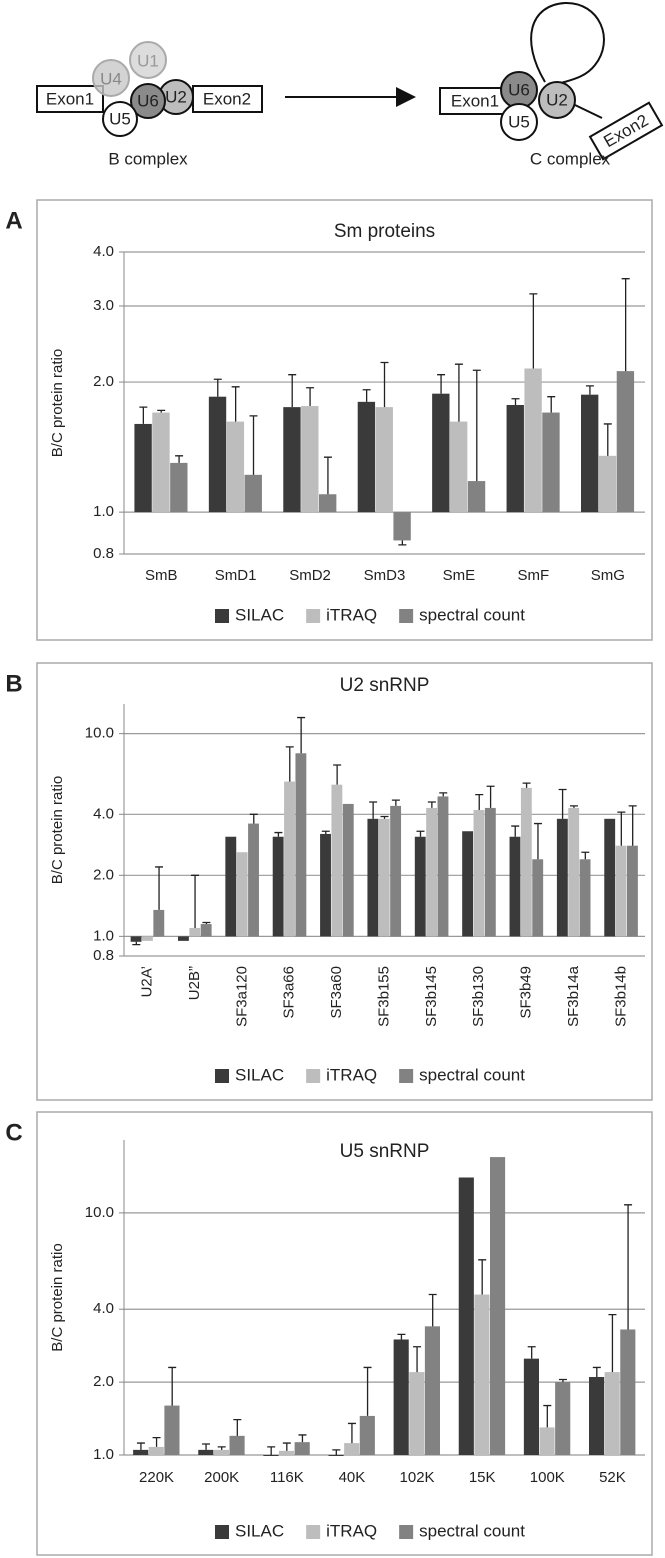  Describe the element at coordinates (534, 575) in the screenshot. I see `x-tick-label: SmF` at that location.